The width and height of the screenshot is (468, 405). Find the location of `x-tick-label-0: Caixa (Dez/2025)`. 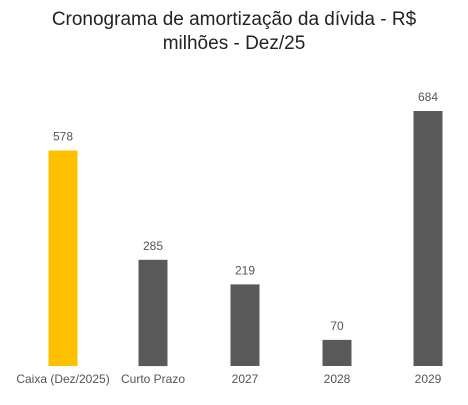

x-tick-label-0: Caixa (Dez/2025) is located at coordinates (62, 379).